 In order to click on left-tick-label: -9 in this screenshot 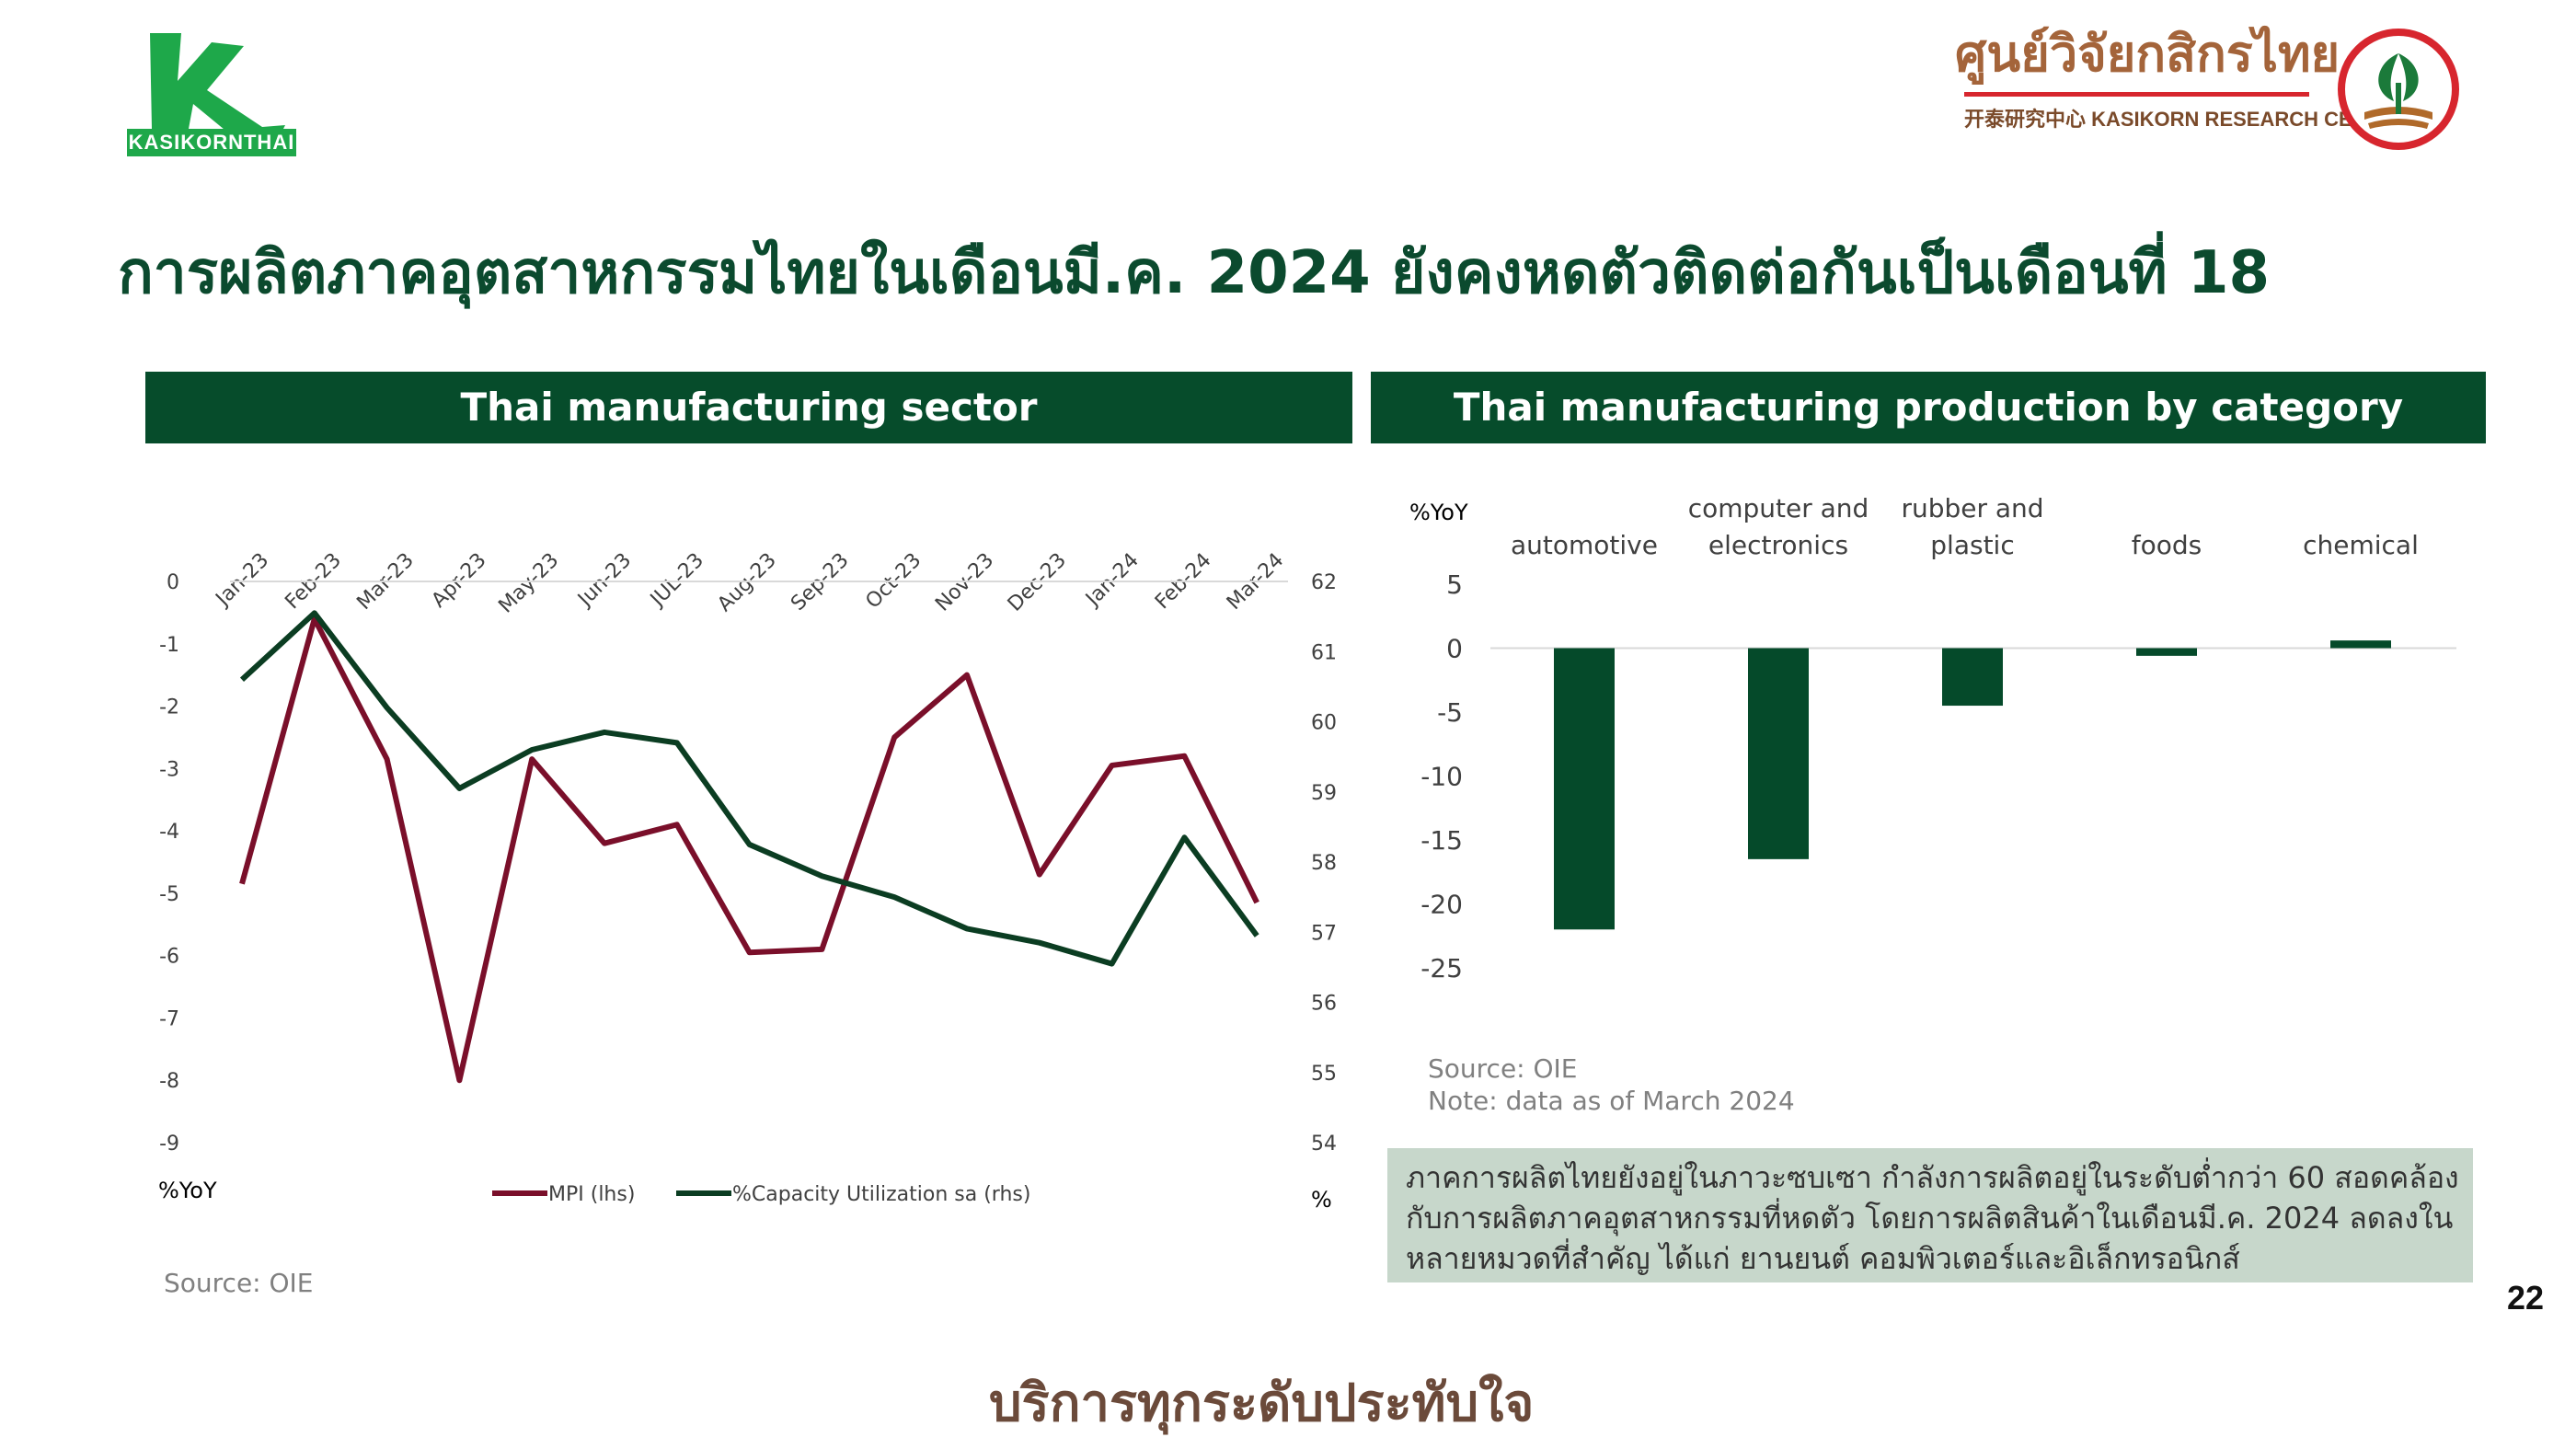, I will do `click(169, 1144)`.